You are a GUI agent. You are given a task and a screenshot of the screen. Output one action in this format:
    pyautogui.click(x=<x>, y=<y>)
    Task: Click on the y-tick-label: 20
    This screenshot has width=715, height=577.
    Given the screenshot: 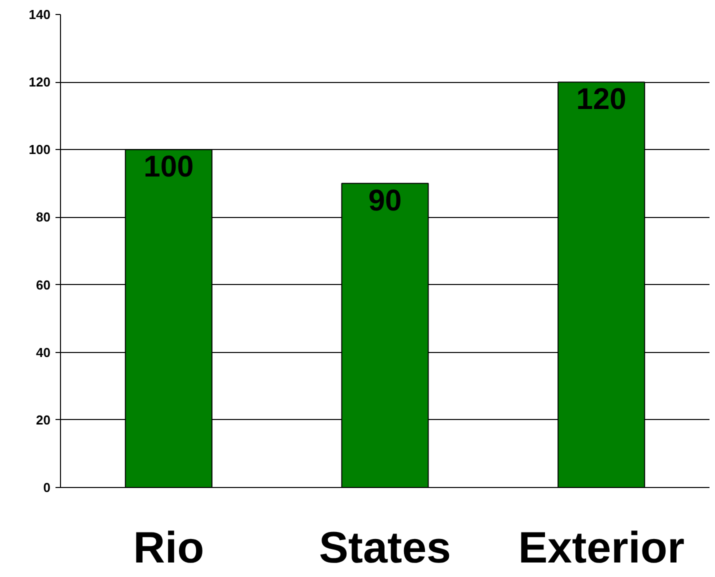 What is the action you would take?
    pyautogui.click(x=43, y=420)
    